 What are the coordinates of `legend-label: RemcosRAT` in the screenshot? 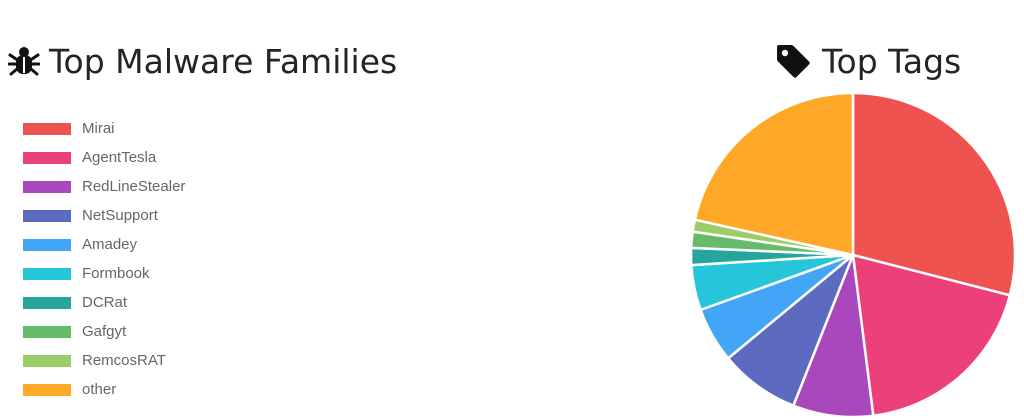 It's located at (124, 360).